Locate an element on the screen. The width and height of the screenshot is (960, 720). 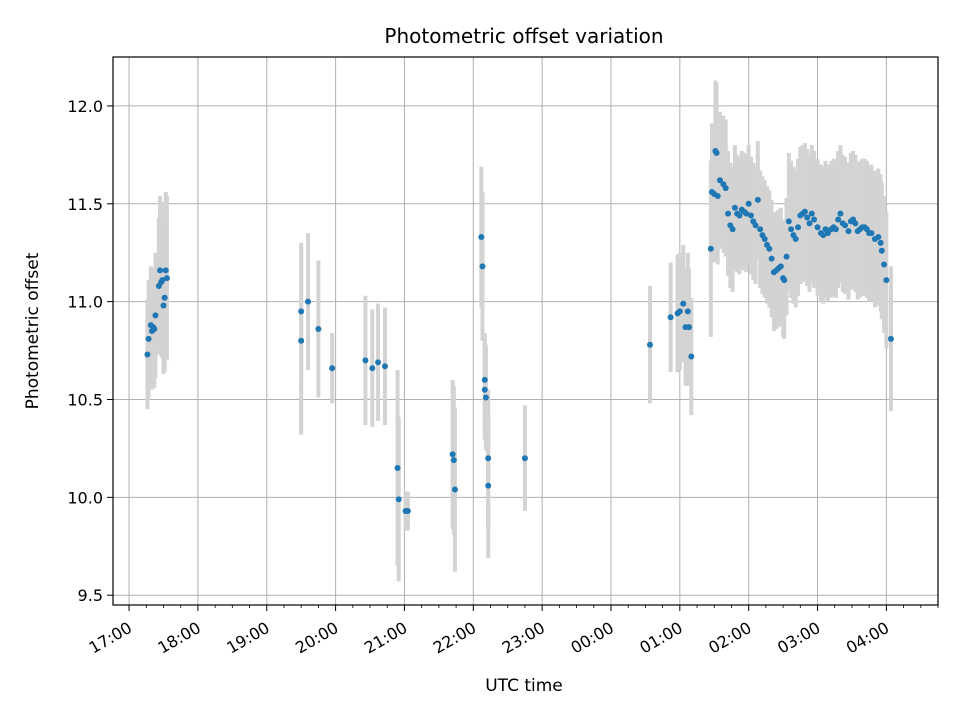
y-tick-label: 11.0 is located at coordinates (85, 302).